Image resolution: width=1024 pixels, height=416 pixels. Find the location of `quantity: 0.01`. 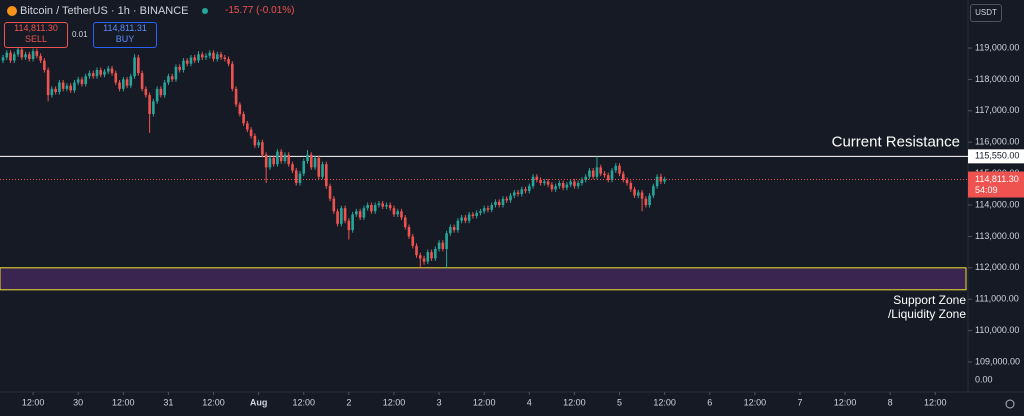

quantity: 0.01 is located at coordinates (80, 34).